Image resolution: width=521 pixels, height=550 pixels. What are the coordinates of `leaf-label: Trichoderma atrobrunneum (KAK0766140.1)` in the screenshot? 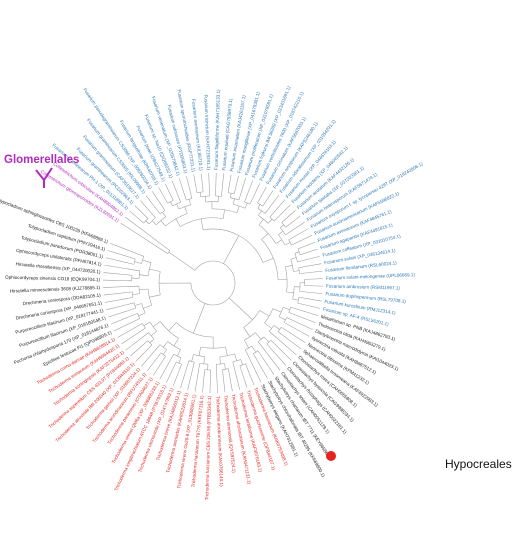 It's located at (219, 441).